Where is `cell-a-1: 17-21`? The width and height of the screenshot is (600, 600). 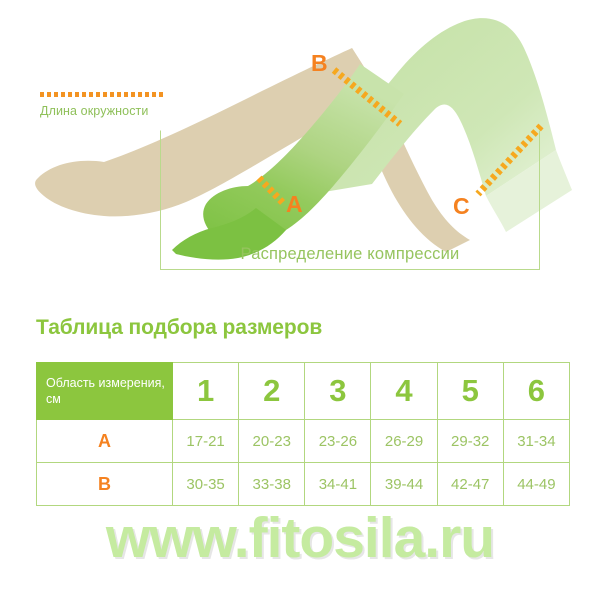 cell-a-1: 17-21 is located at coordinates (205, 441).